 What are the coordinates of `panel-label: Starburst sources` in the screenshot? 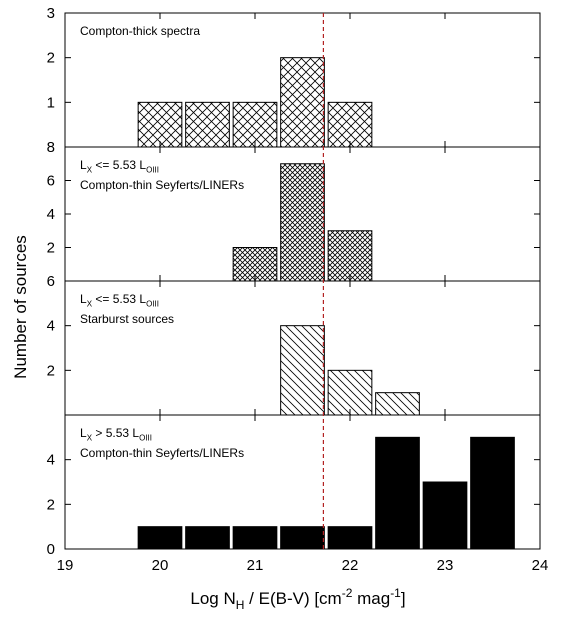 It's located at (127, 319).